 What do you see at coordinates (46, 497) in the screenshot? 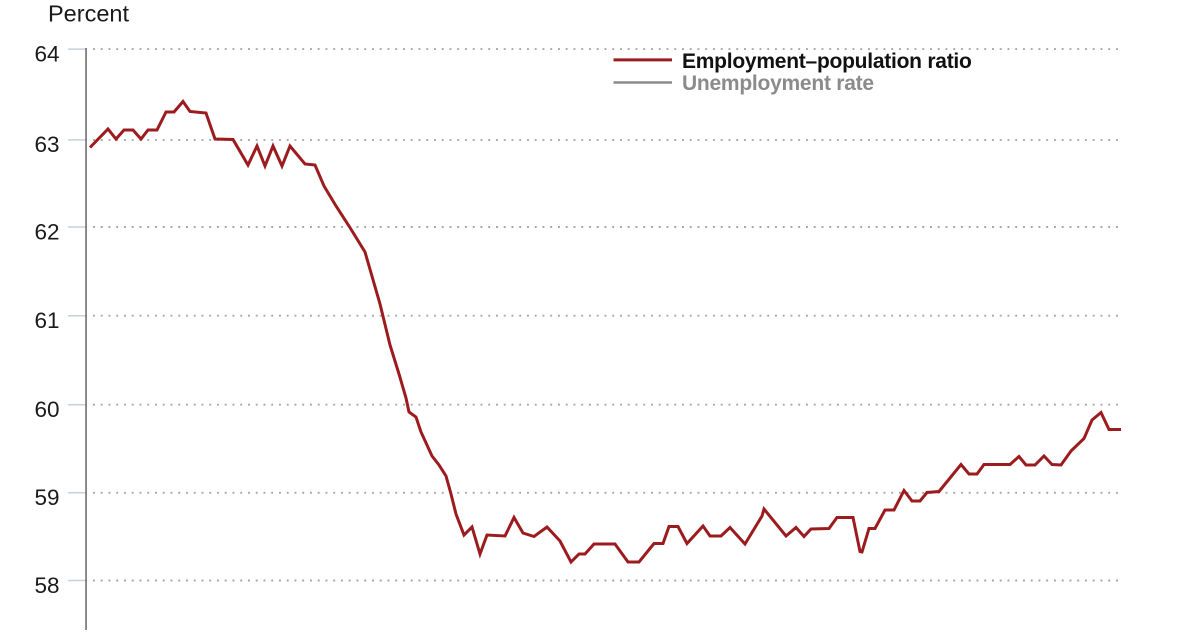
I see `svg-text: 59` at bounding box center [46, 497].